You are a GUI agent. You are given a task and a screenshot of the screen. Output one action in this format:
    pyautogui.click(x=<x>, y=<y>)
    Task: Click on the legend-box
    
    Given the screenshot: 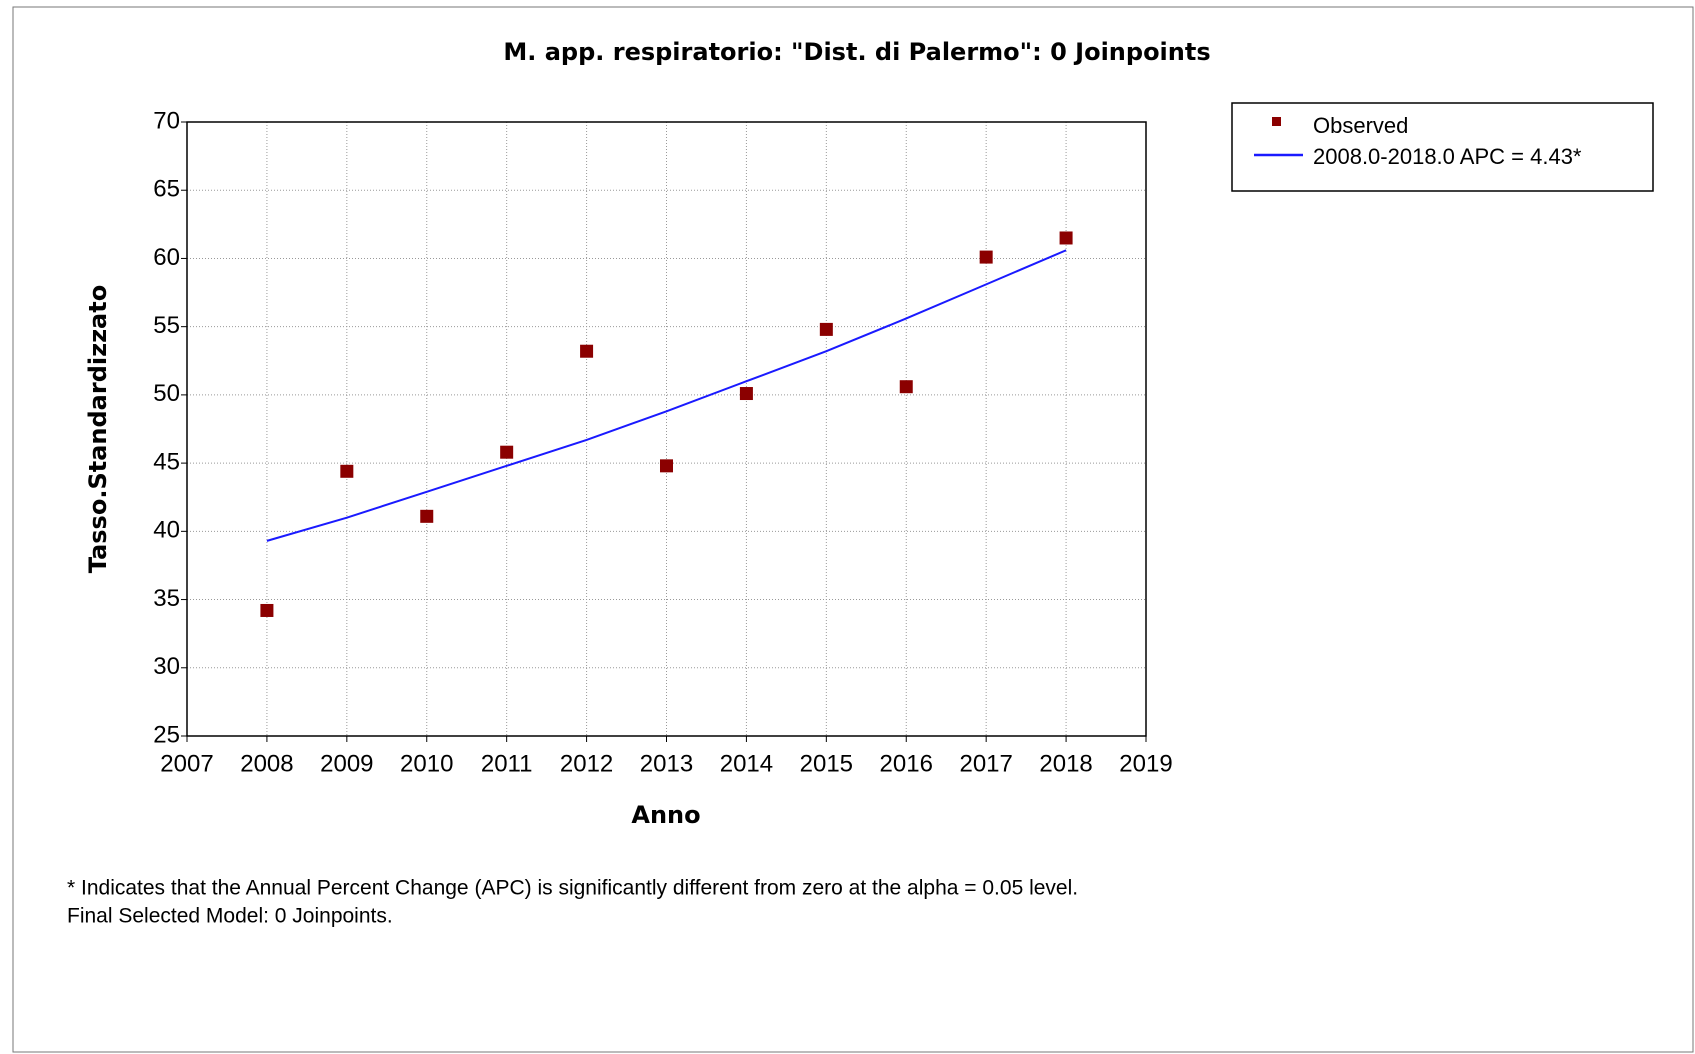 What is the action you would take?
    pyautogui.click(x=1442, y=147)
    